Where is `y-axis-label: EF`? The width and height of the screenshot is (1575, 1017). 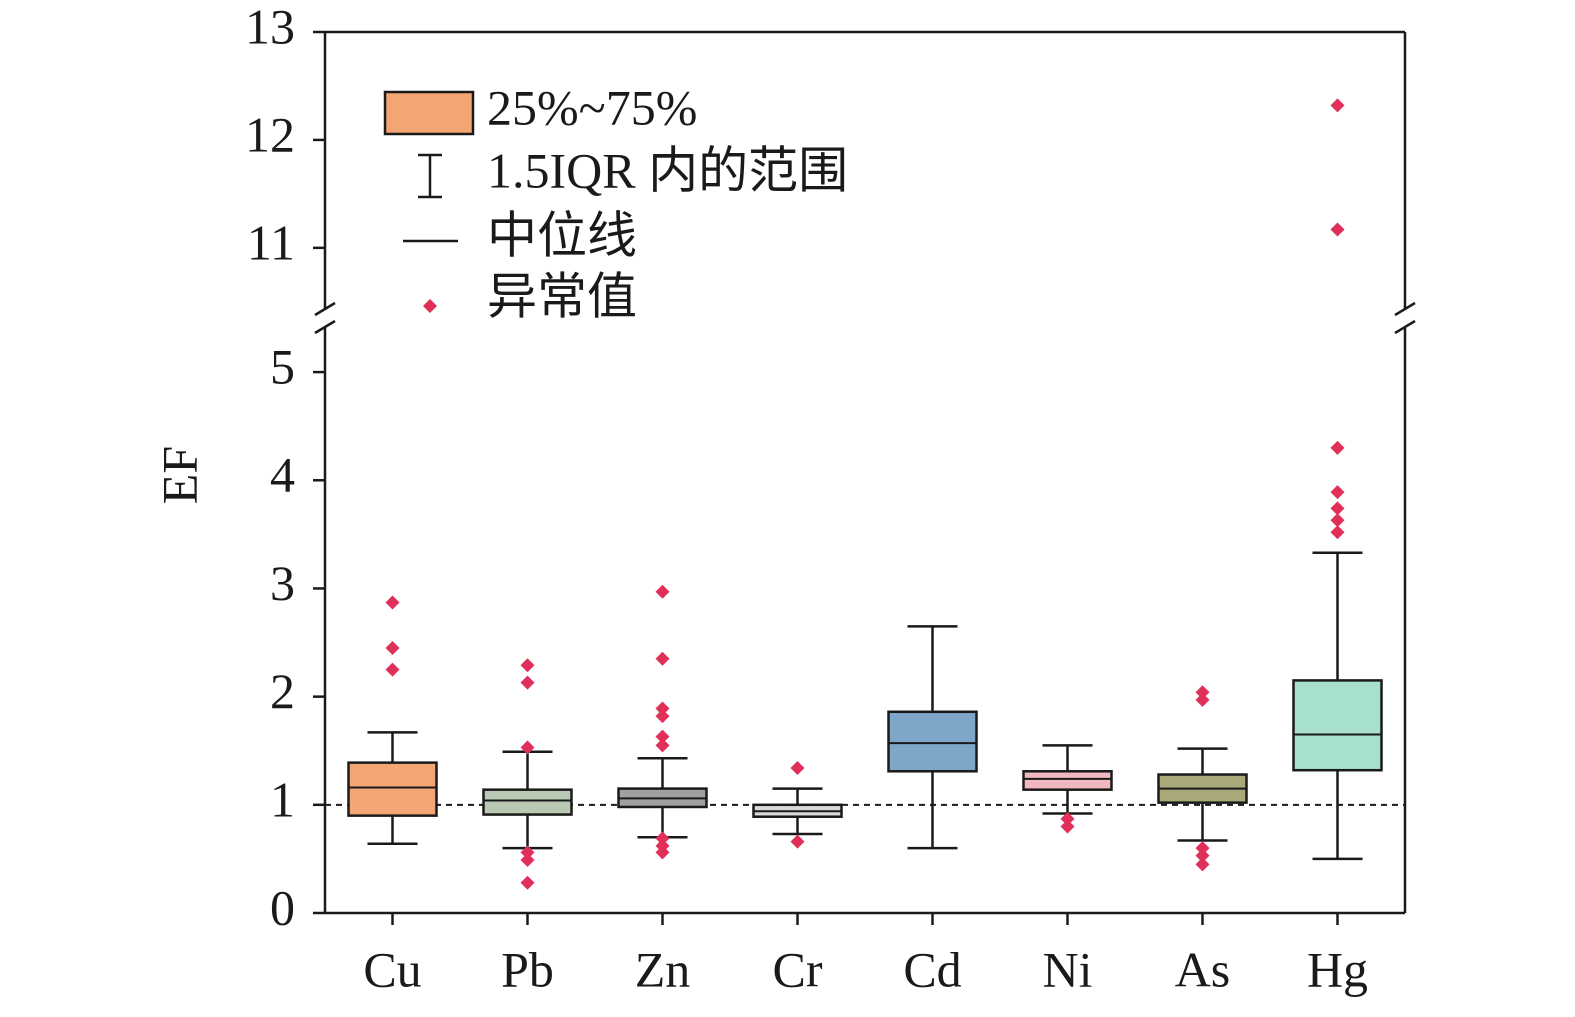 y-axis-label: EF is located at coordinates (179, 475).